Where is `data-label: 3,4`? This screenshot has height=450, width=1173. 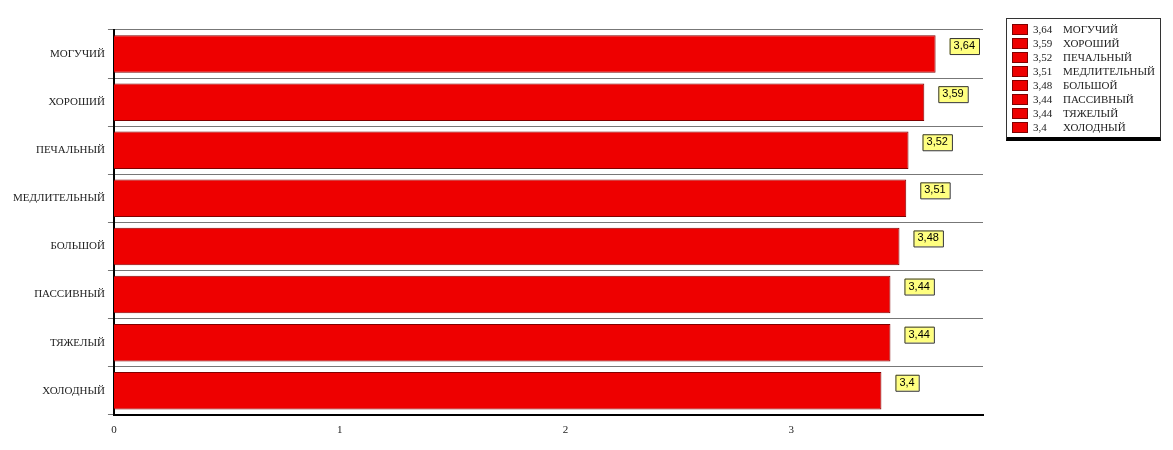 data-label: 3,4 is located at coordinates (907, 381).